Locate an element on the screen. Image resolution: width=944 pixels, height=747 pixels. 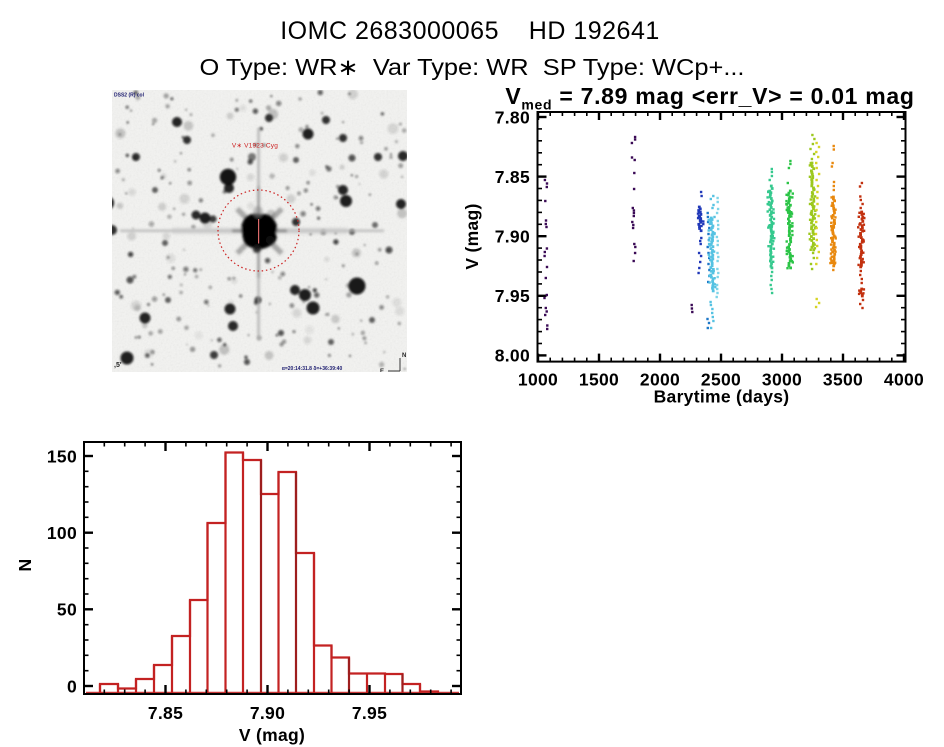
svg-text: 7.80 is located at coordinates (512, 117).